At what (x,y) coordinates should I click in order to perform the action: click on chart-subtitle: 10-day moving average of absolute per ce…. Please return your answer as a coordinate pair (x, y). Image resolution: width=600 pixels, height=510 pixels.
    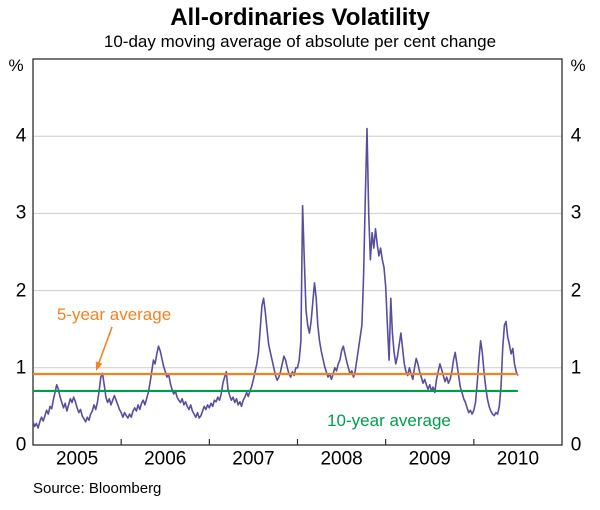
    Looking at the image, I should click on (300, 41).